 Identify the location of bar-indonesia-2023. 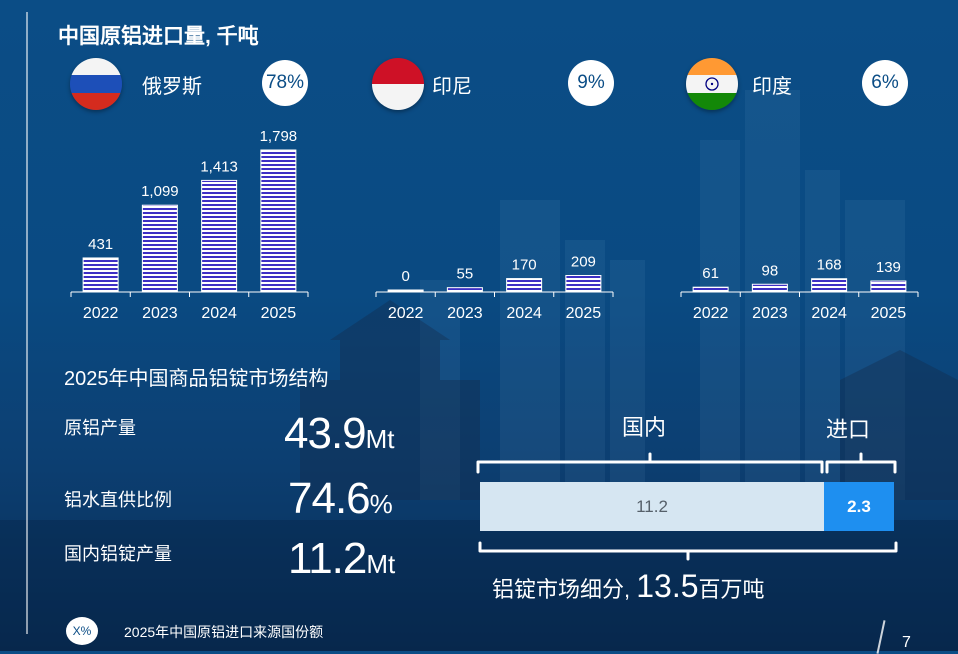
(464, 290).